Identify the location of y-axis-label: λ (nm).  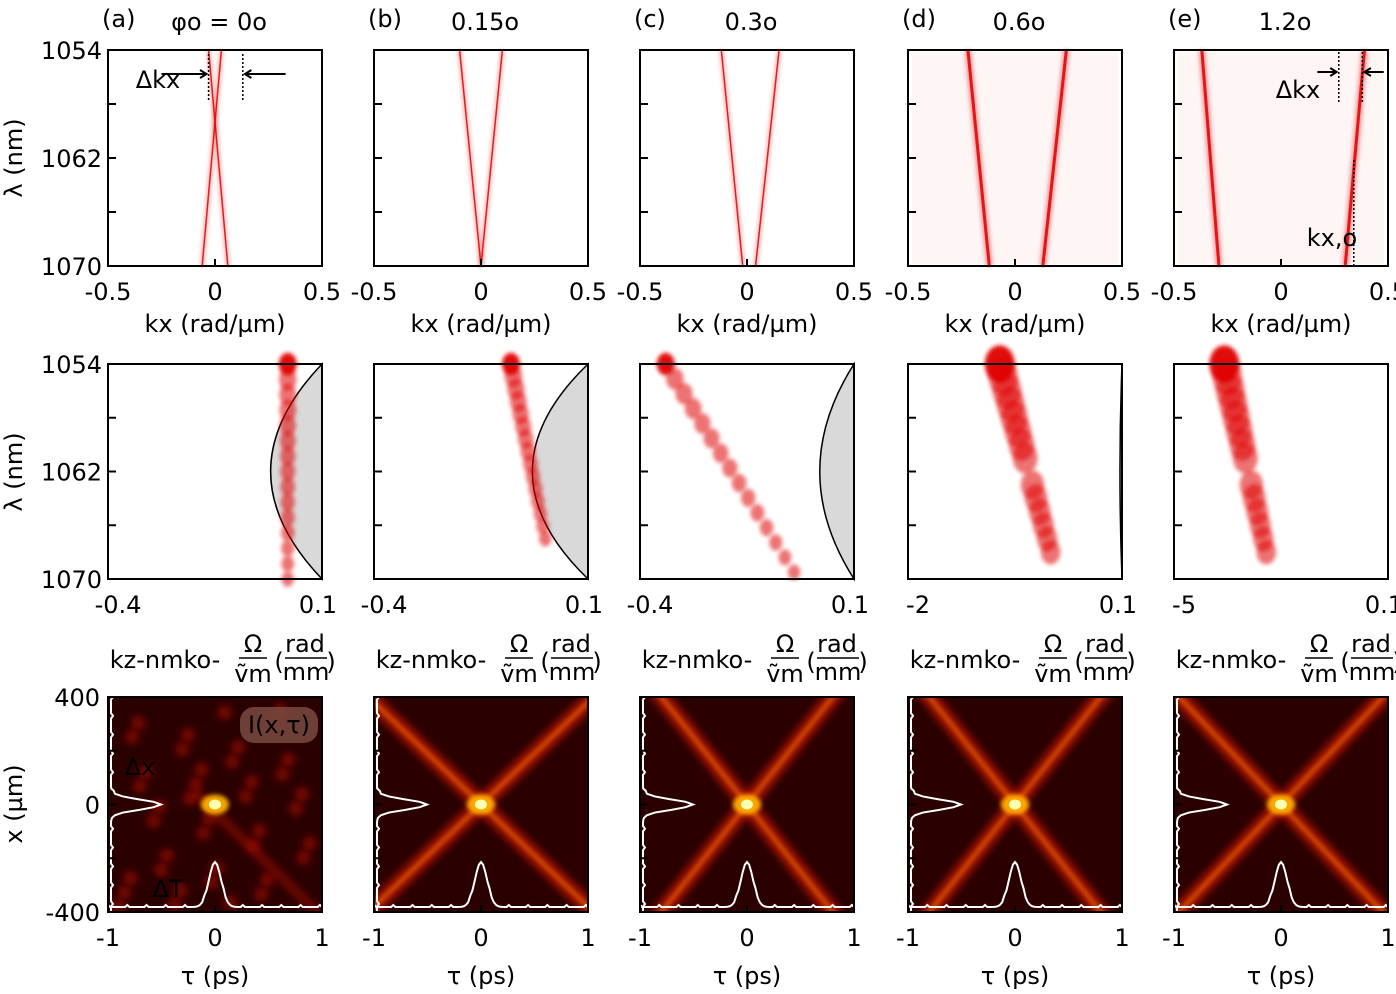
(14, 471).